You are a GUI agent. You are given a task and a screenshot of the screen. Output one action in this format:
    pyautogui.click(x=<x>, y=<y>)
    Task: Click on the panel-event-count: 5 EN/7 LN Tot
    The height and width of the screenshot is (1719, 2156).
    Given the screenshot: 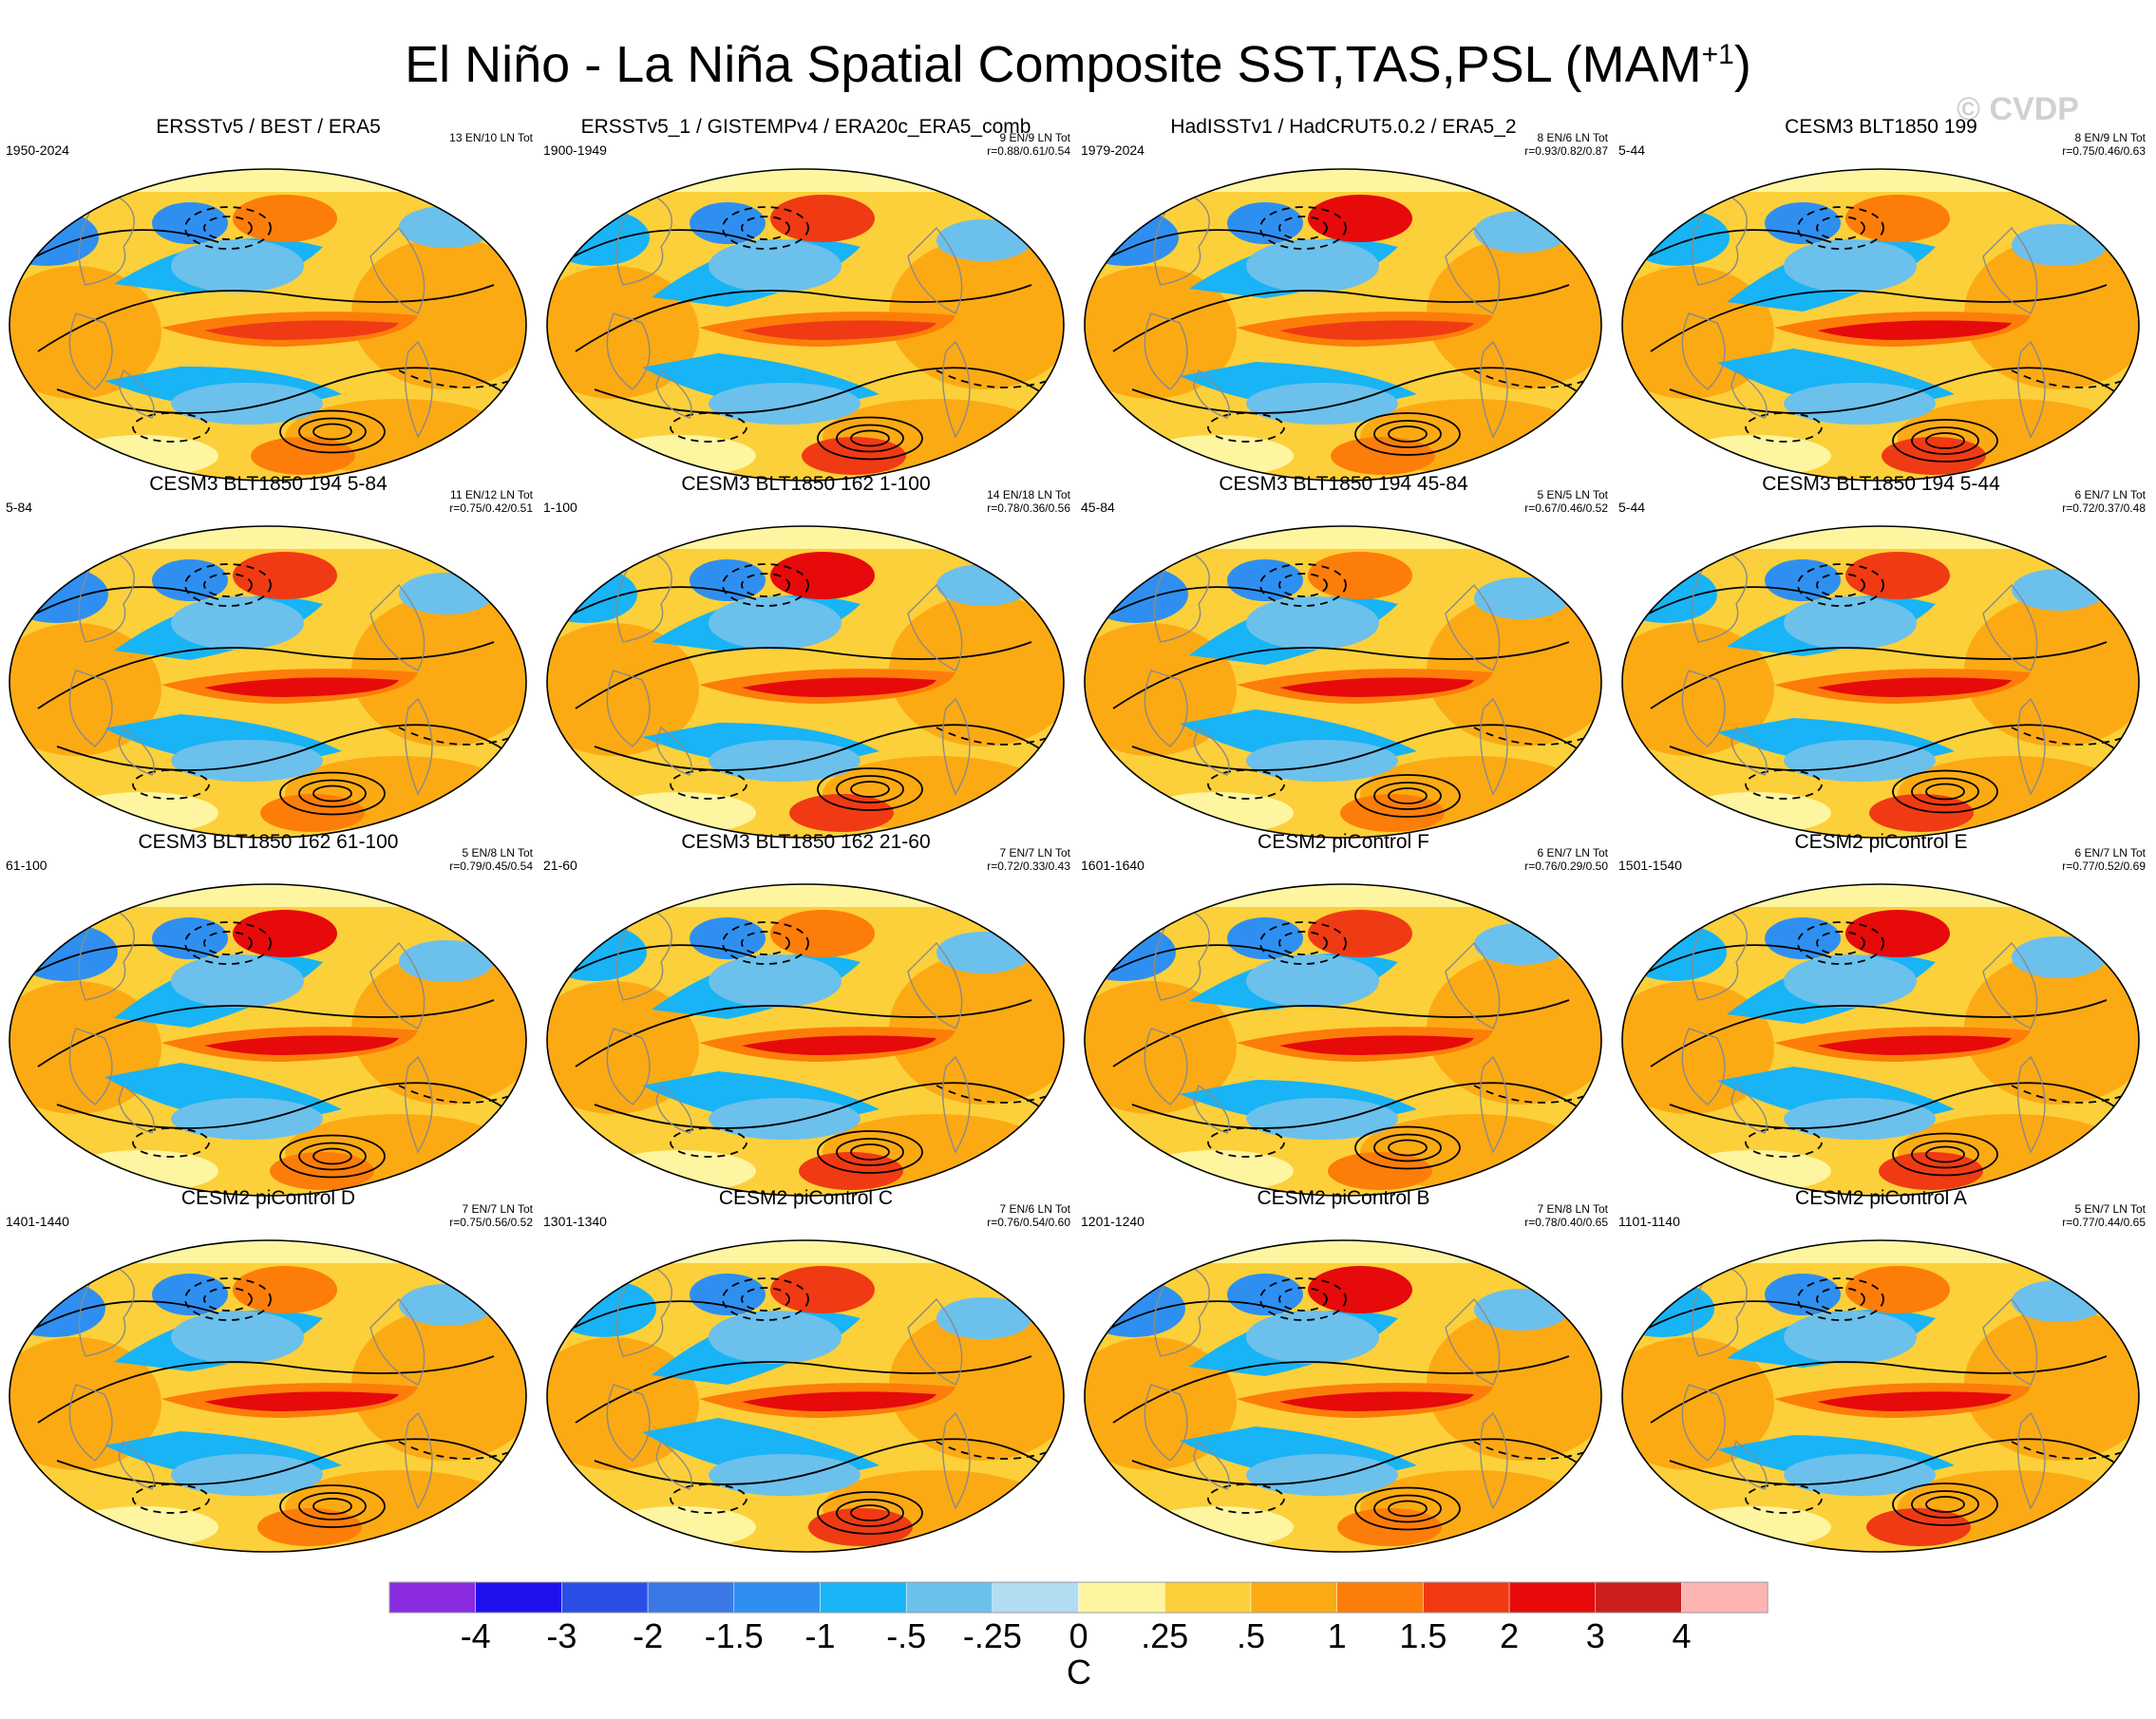 What is the action you would take?
    pyautogui.click(x=2110, y=1209)
    